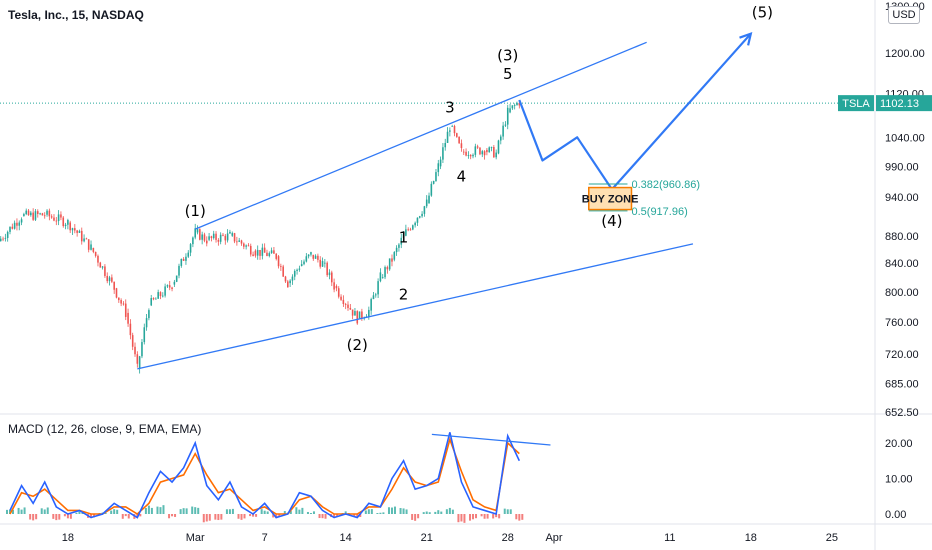 This screenshot has width=932, height=550. I want to click on price-tick-label: 652.50, so click(902, 413).